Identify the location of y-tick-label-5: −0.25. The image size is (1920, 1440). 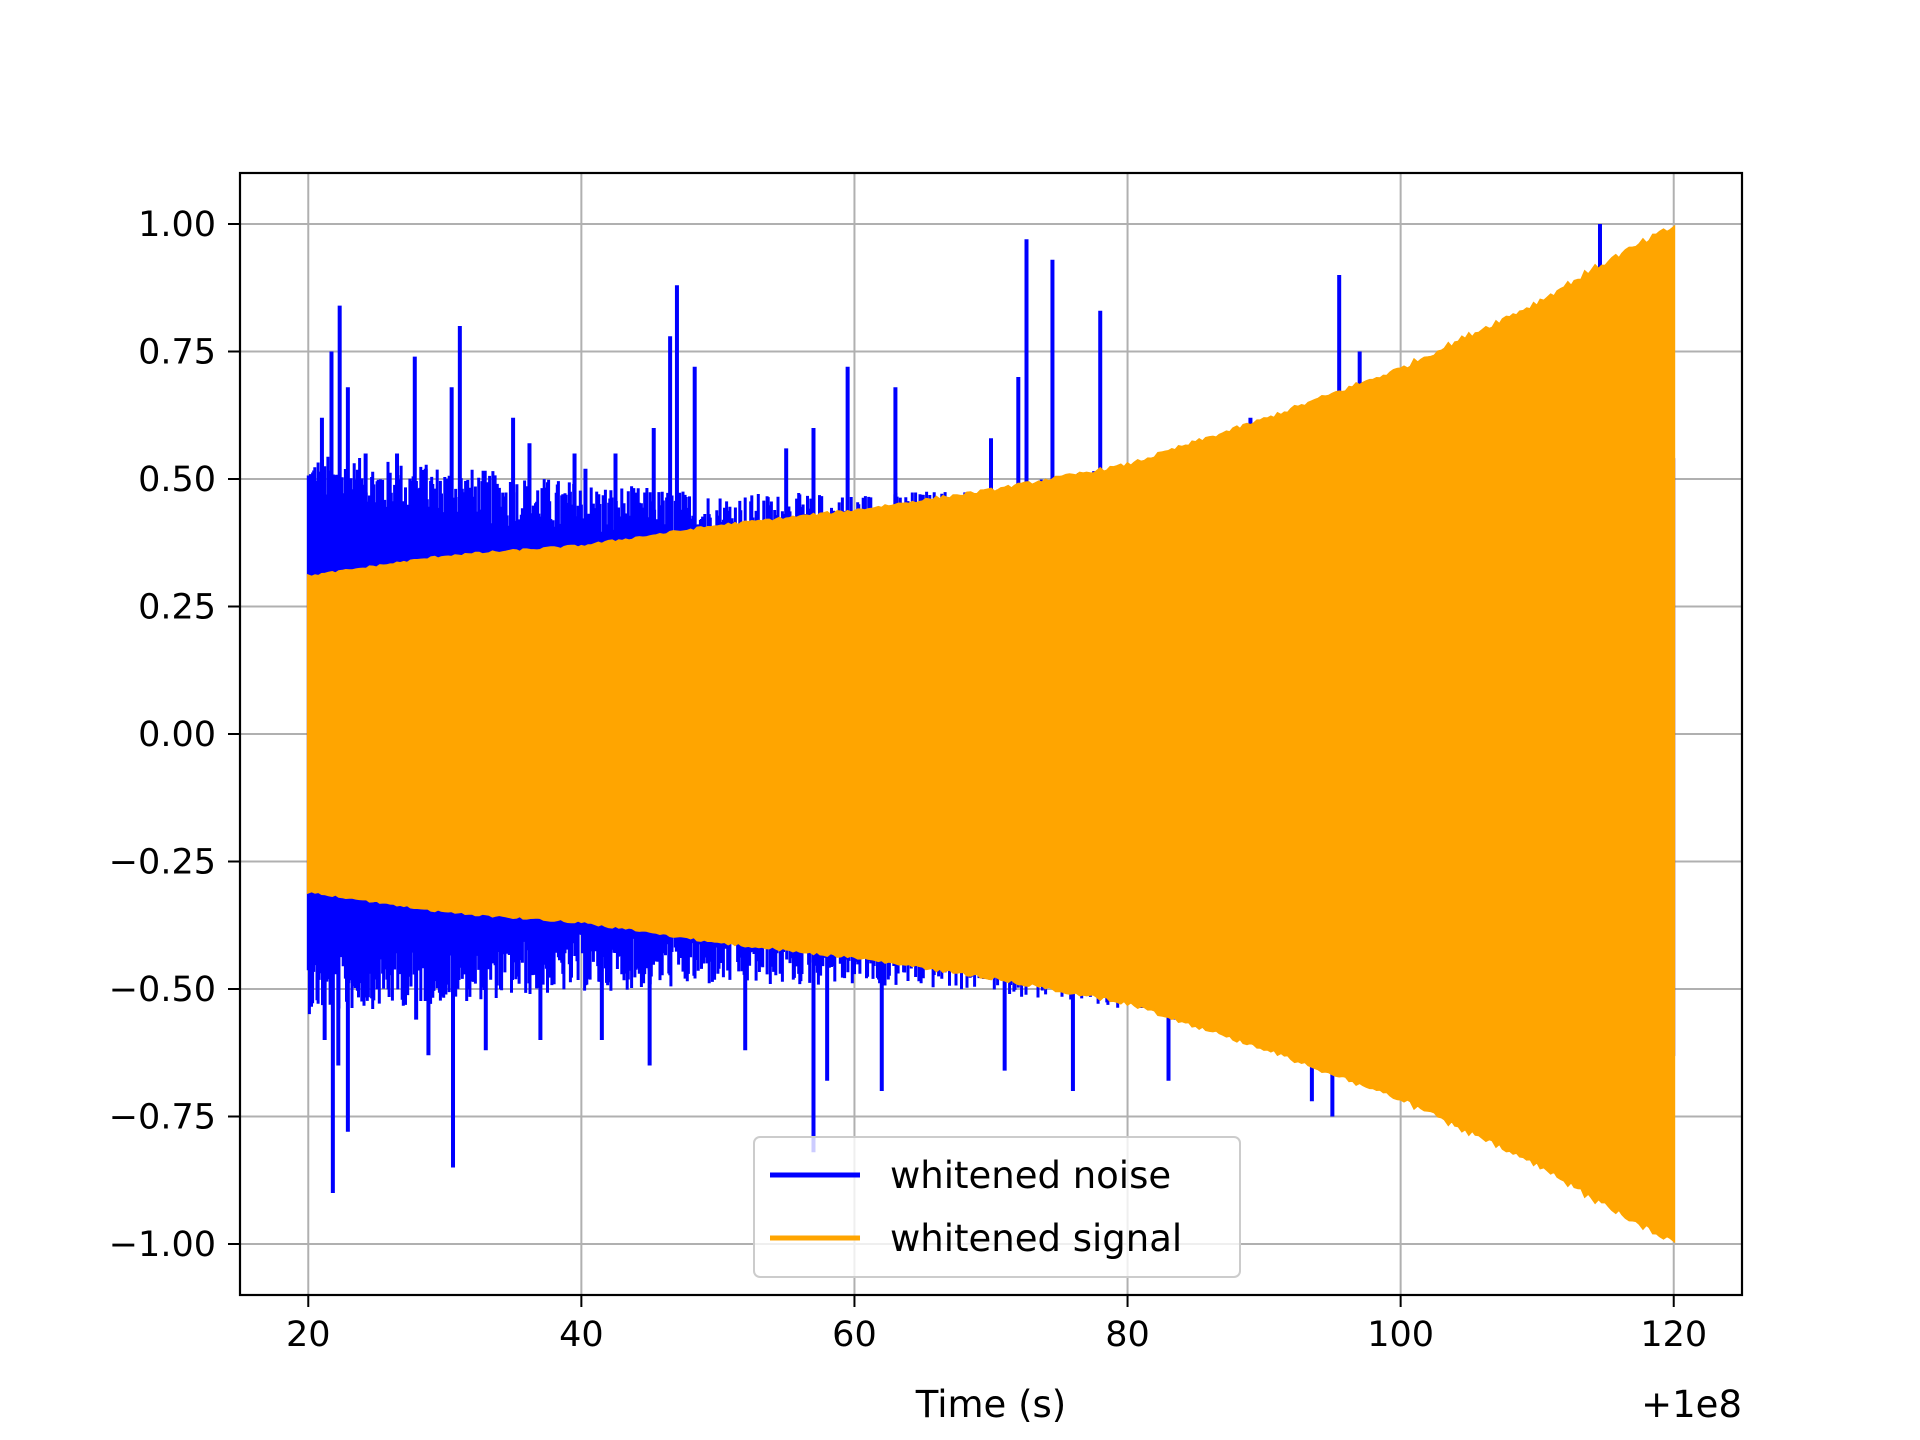
(162, 863).